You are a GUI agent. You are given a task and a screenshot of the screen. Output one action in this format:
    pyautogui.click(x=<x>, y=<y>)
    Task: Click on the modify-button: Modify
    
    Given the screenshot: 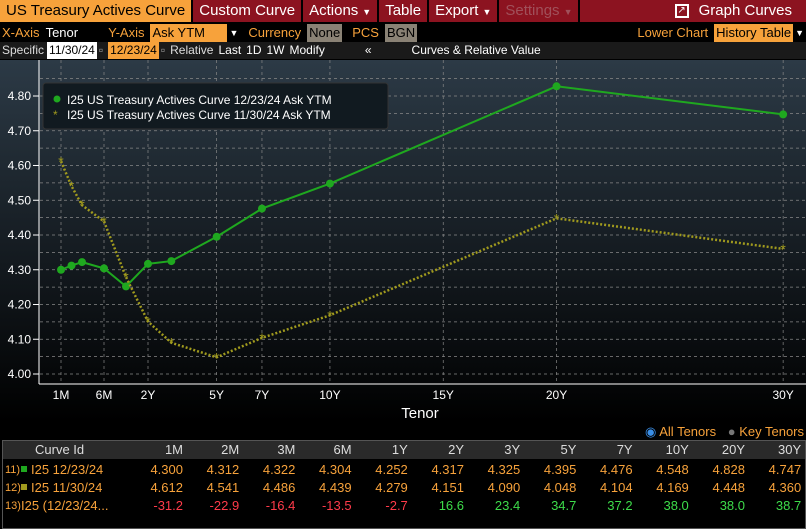 What is the action you would take?
    pyautogui.click(x=307, y=50)
    